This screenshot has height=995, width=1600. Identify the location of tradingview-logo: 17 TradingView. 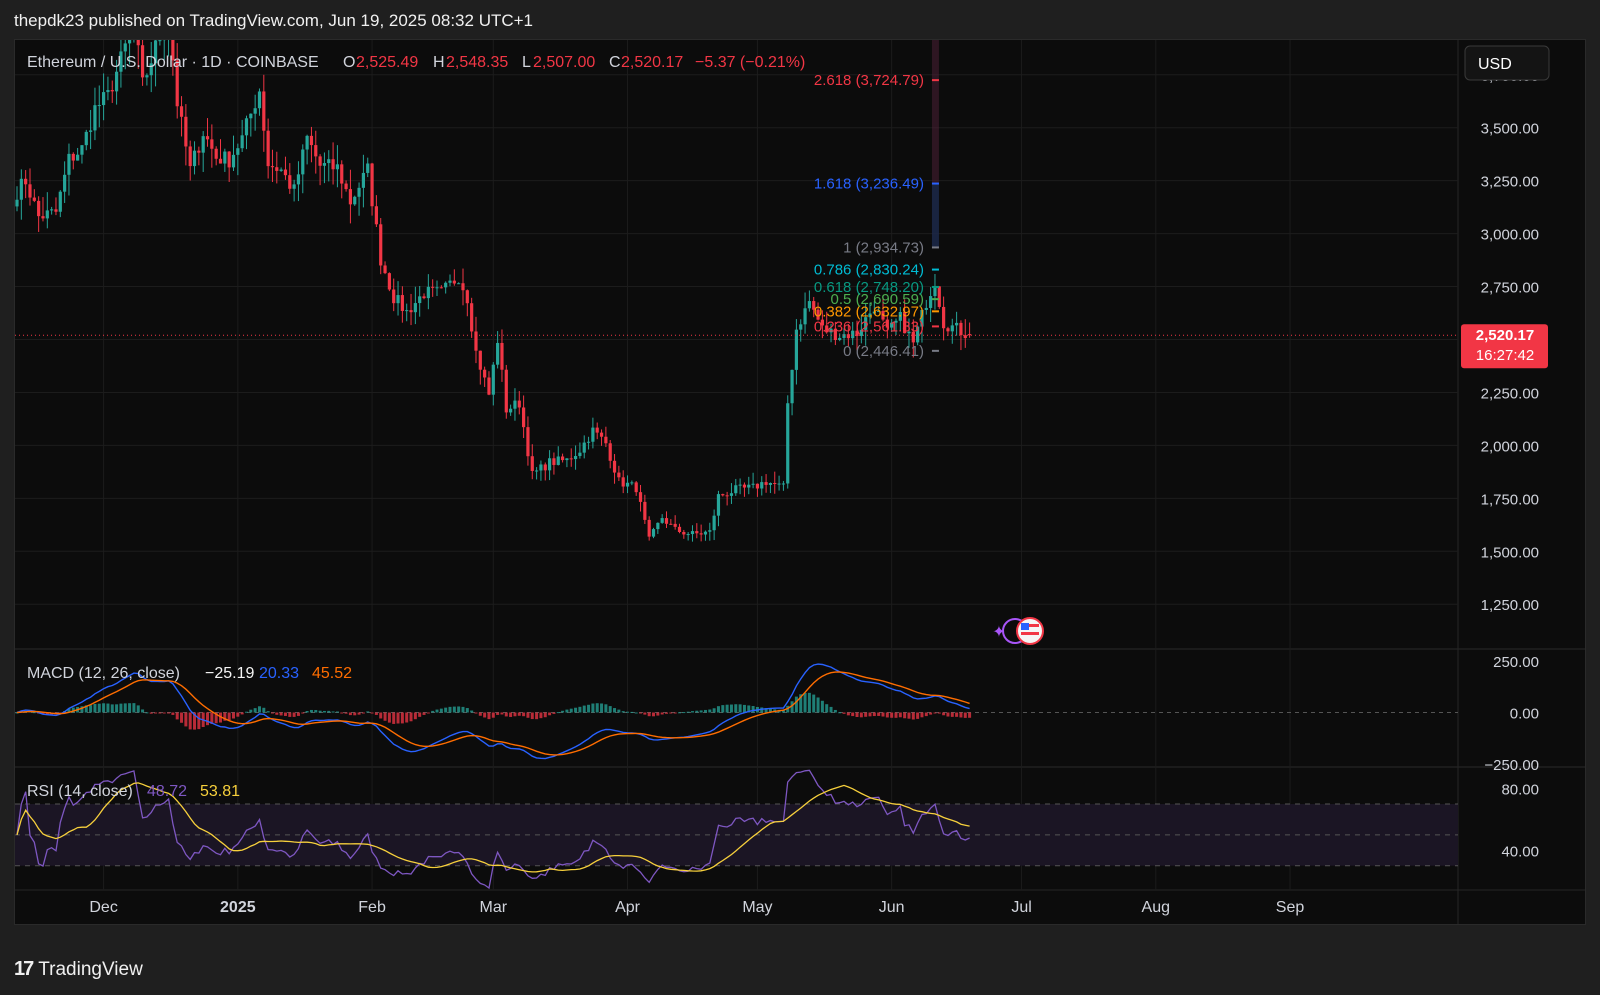
(78, 969).